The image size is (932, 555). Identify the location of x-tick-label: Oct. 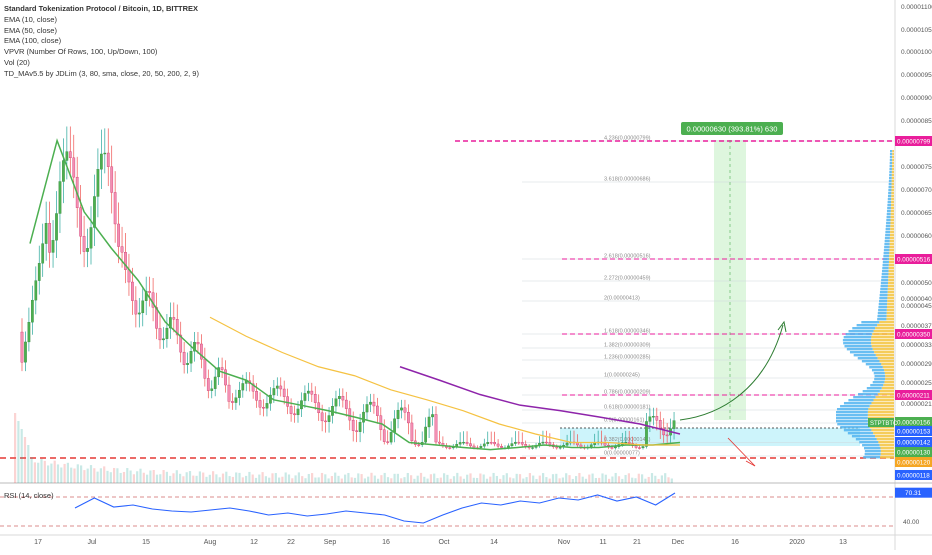
(444, 542).